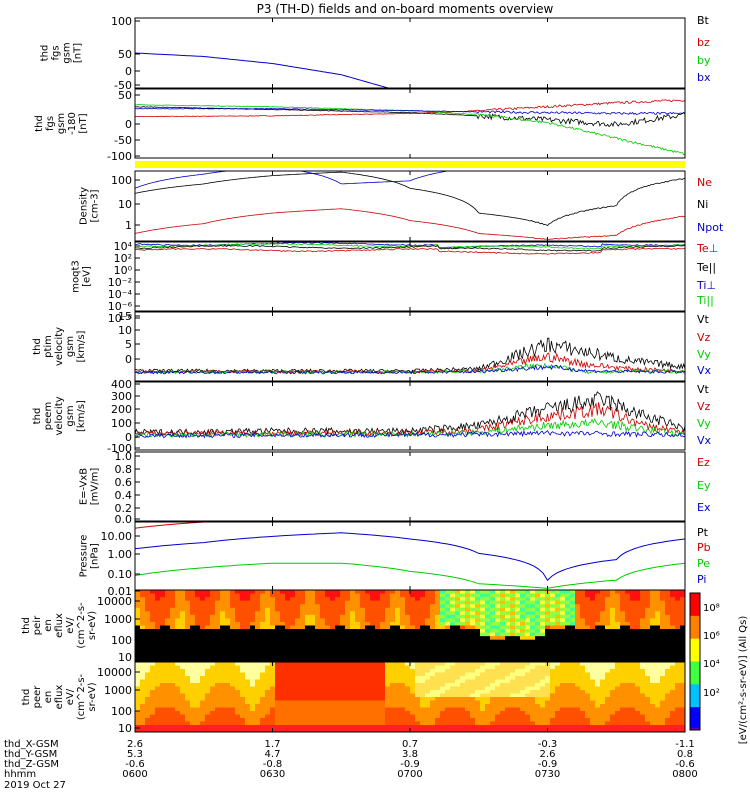  What do you see at coordinates (124, 519) in the screenshot?
I see `y-tick-label-efield: 0.0` at bounding box center [124, 519].